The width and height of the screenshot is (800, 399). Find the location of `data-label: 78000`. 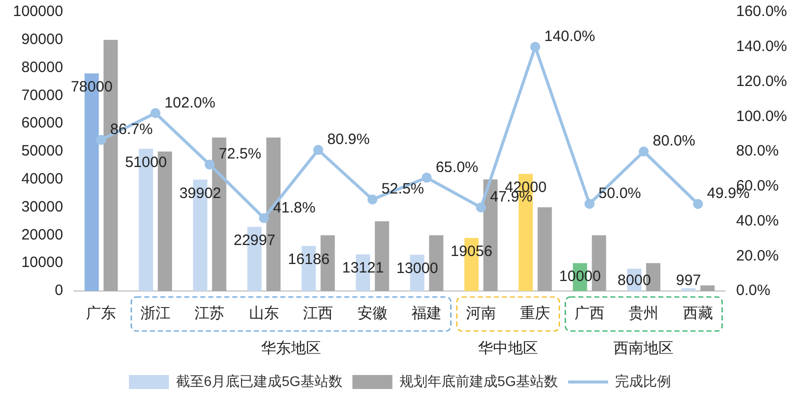

data-label: 78000 is located at coordinates (91, 87).